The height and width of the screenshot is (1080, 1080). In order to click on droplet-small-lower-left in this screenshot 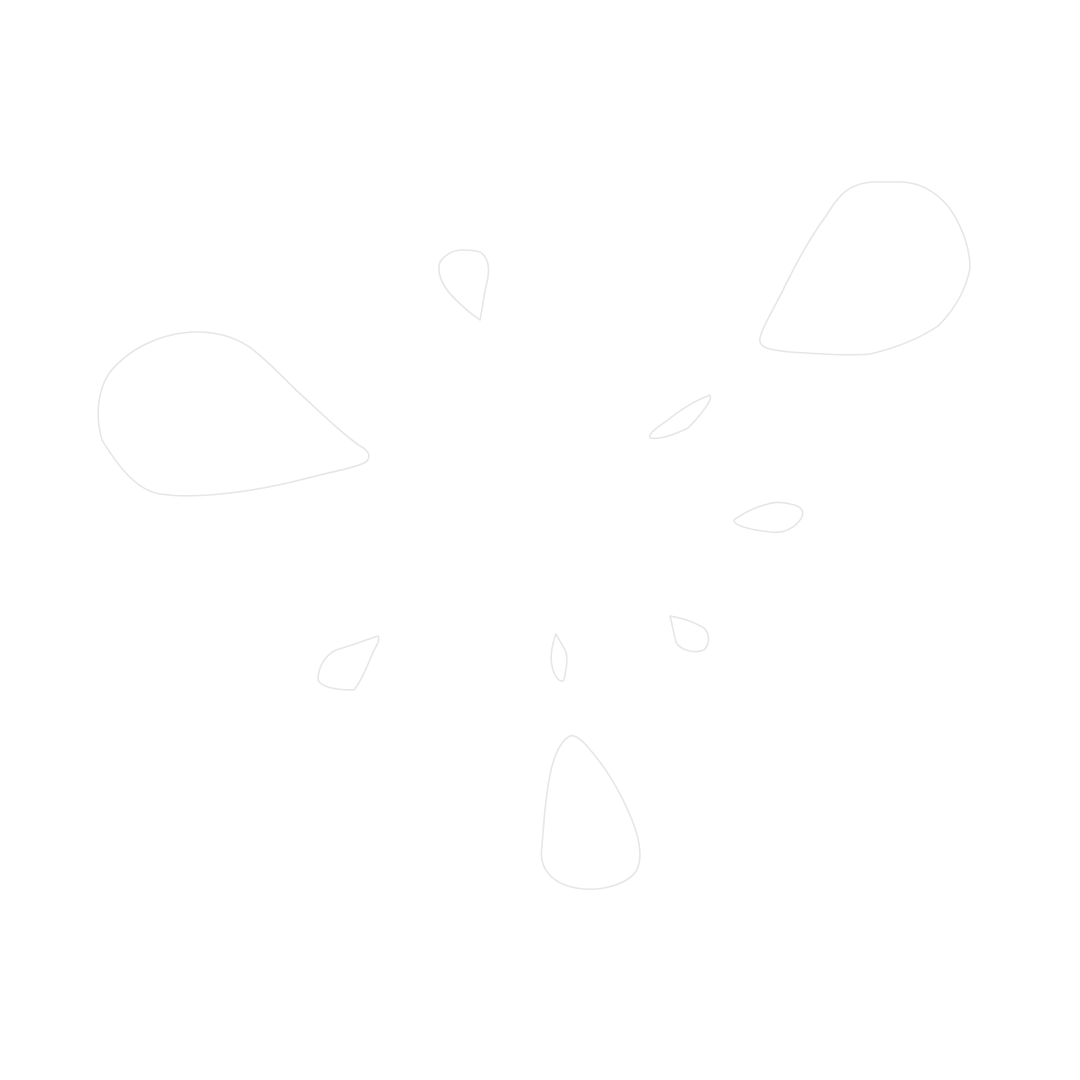, I will do `click(348, 663)`.